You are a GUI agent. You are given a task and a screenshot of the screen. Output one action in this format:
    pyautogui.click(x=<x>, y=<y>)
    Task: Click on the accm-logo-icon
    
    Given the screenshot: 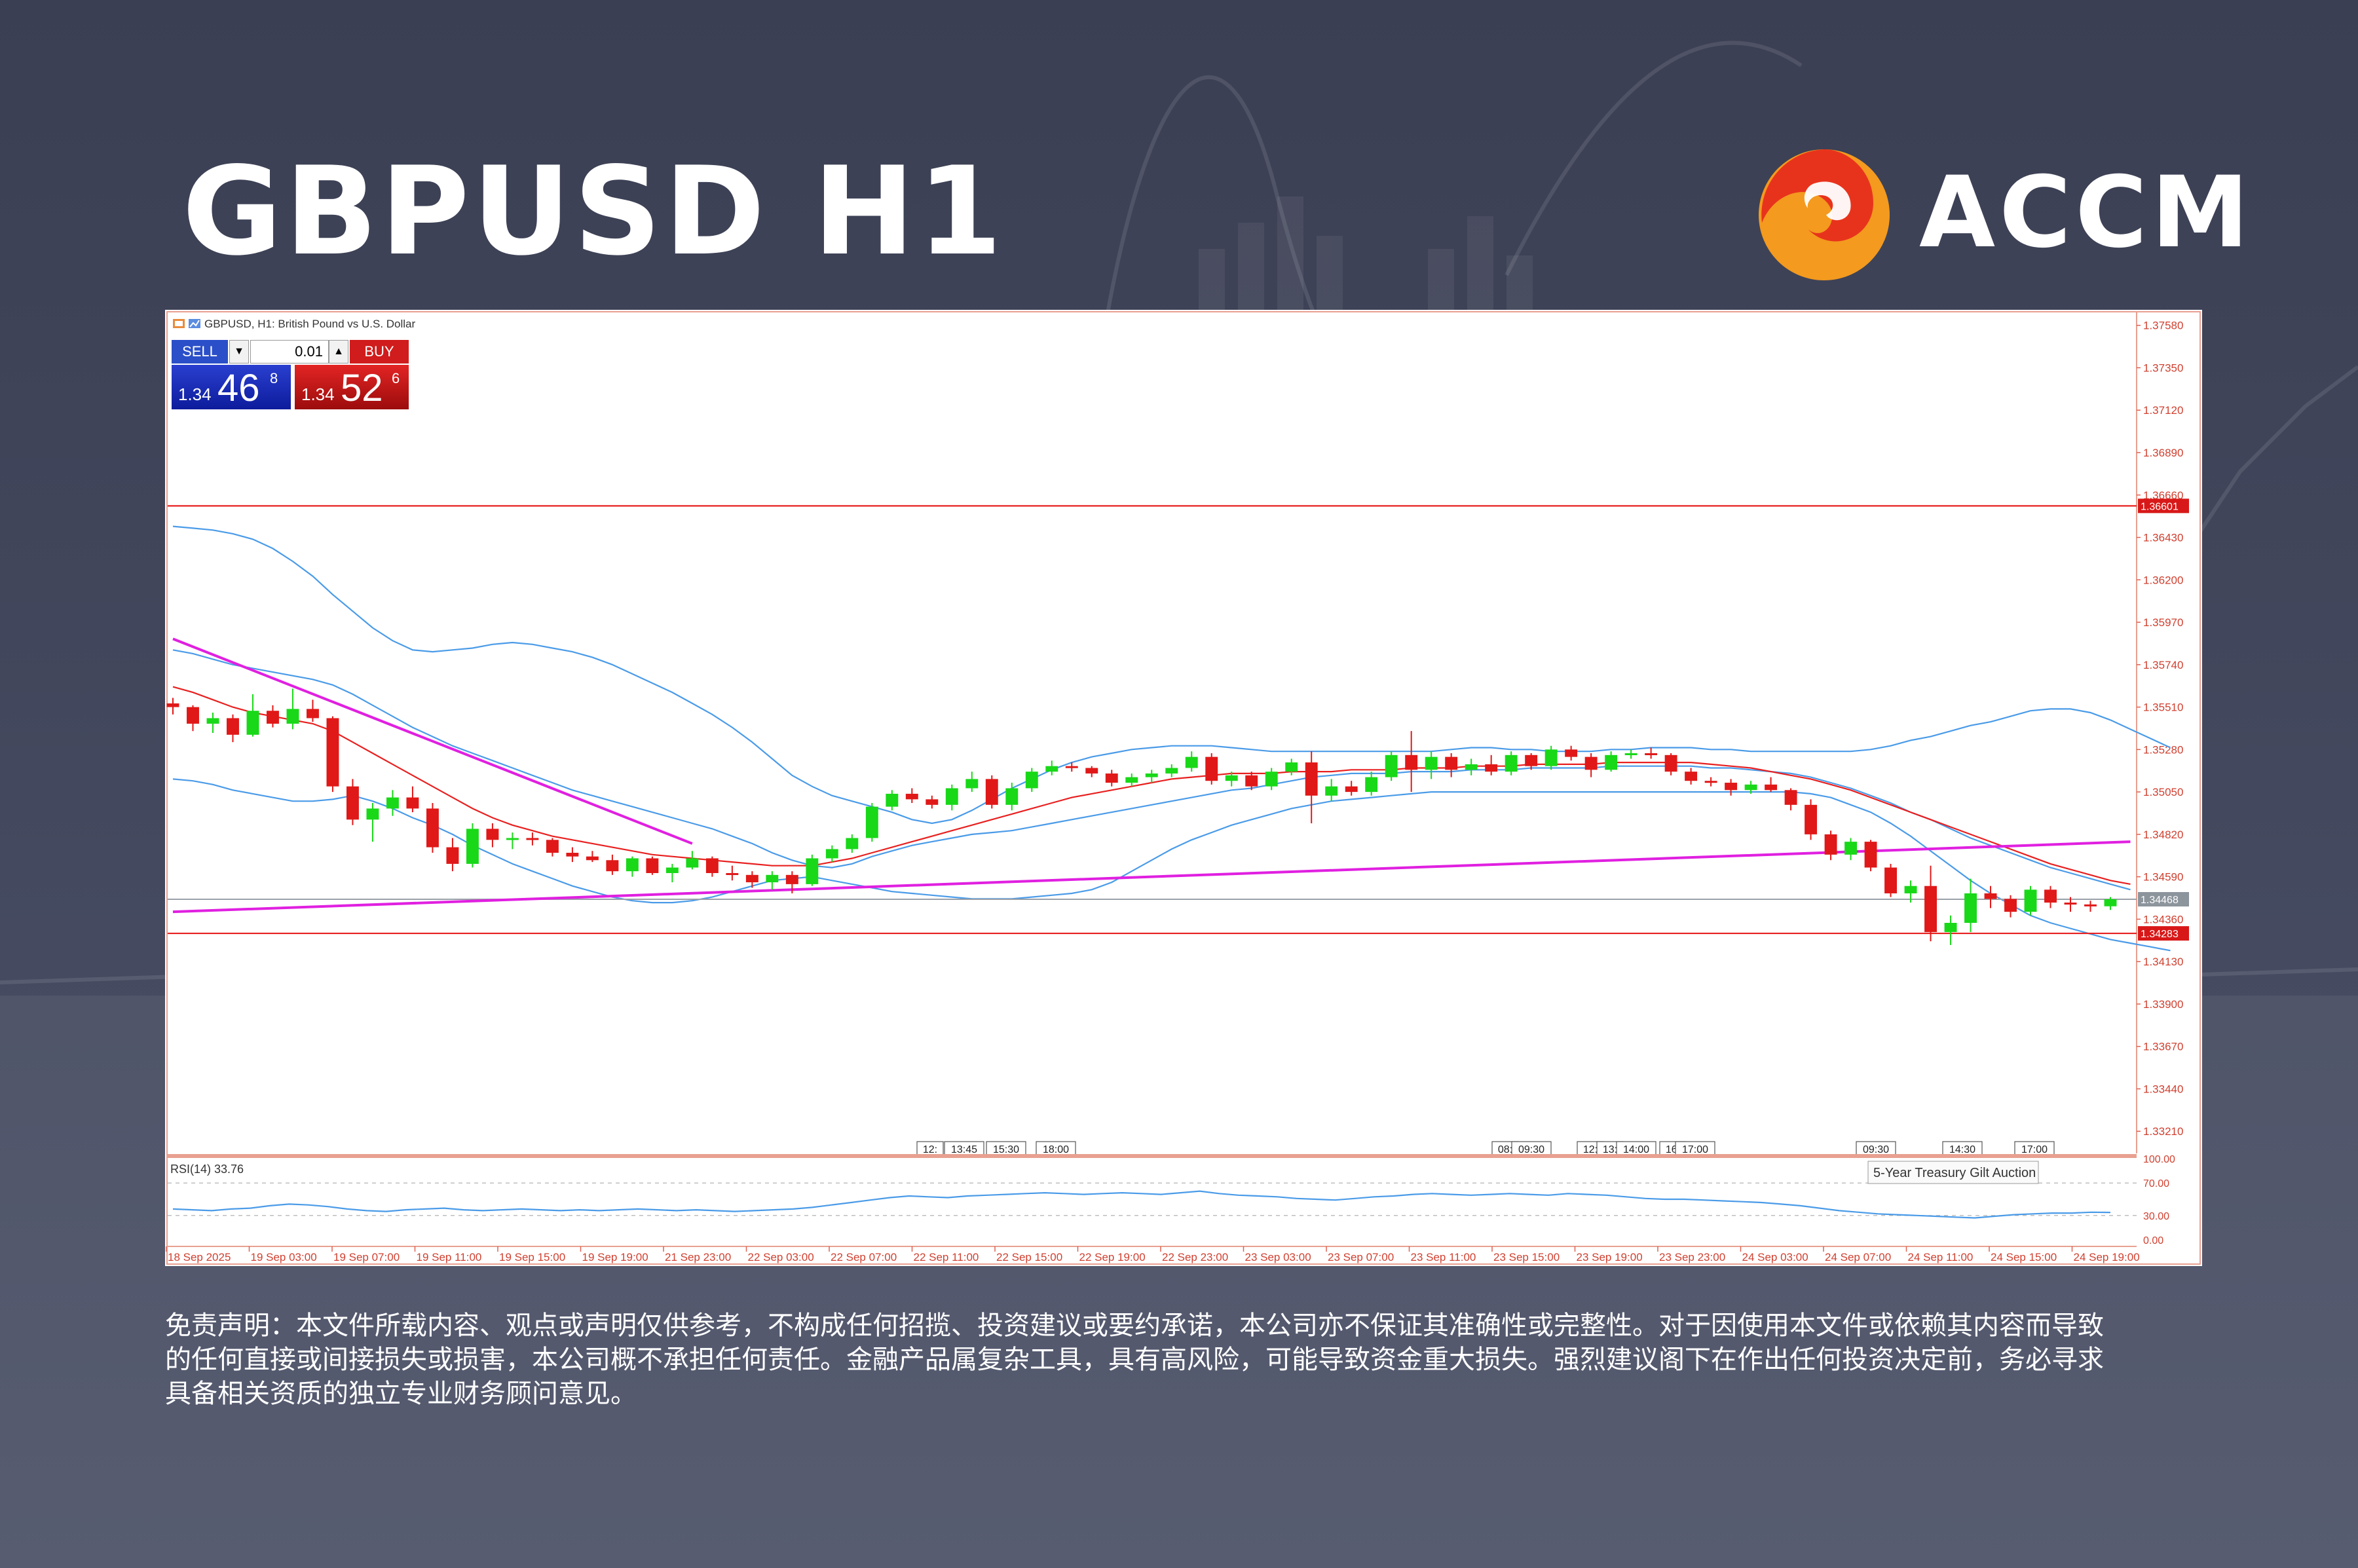 What is the action you would take?
    pyautogui.click(x=1825, y=214)
    